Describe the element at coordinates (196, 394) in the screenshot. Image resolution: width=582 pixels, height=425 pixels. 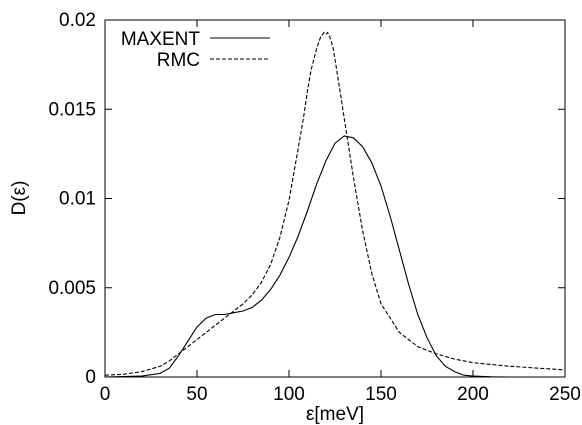
I see `x-tick-label: 50` at that location.